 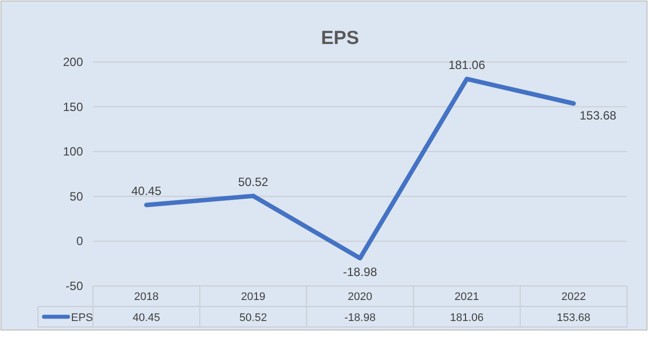 What do you see at coordinates (253, 318) in the screenshot?
I see `data-label: 50.52` at bounding box center [253, 318].